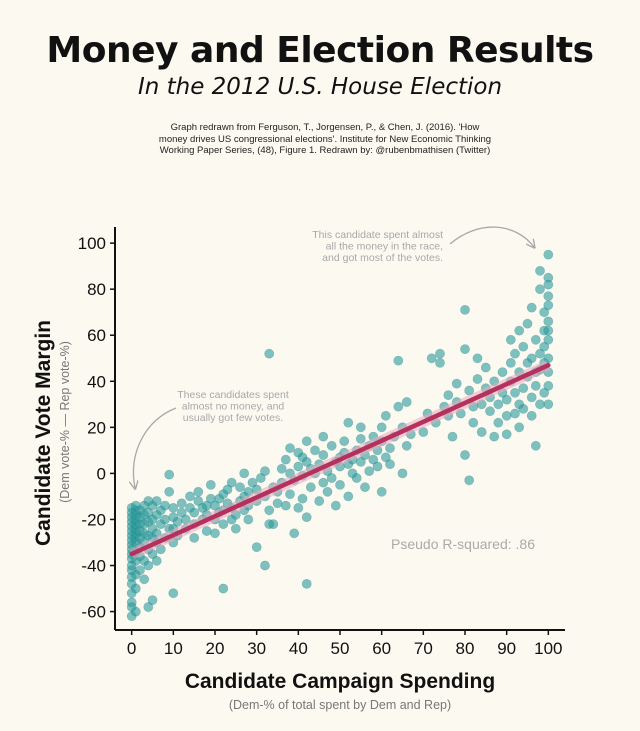  Describe the element at coordinates (93, 612) in the screenshot. I see `y-tick-label: -60` at that location.